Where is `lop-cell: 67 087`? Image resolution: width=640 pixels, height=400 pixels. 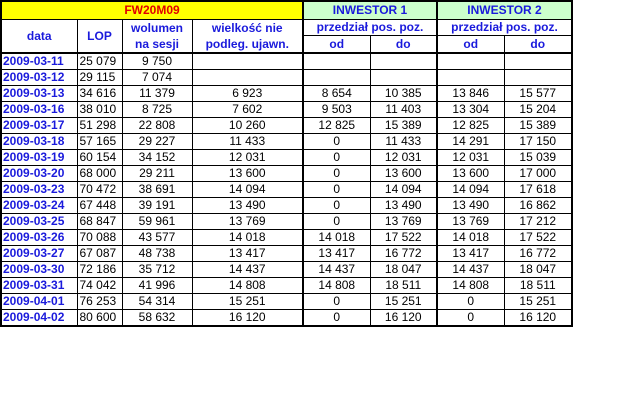
lop-cell: 67 087 is located at coordinates (99, 253).